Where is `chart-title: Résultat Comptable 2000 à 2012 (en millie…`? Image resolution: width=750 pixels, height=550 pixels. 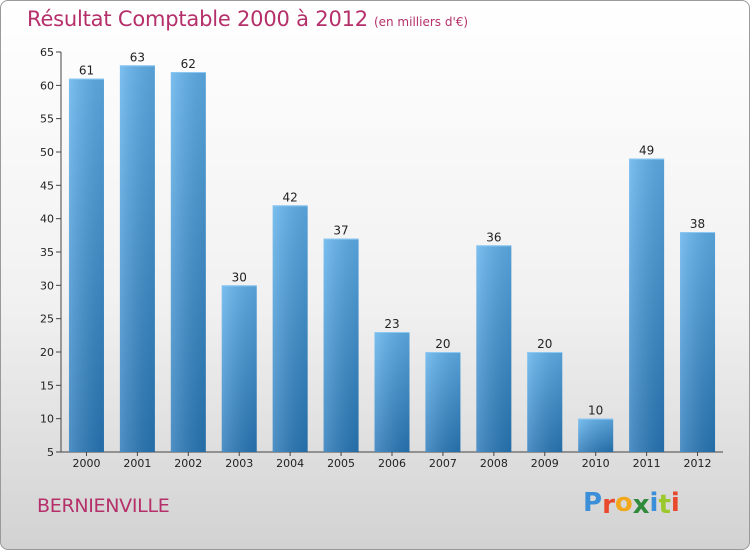 chart-title: Résultat Comptable 2000 à 2012 (en millie… is located at coordinates (247, 19).